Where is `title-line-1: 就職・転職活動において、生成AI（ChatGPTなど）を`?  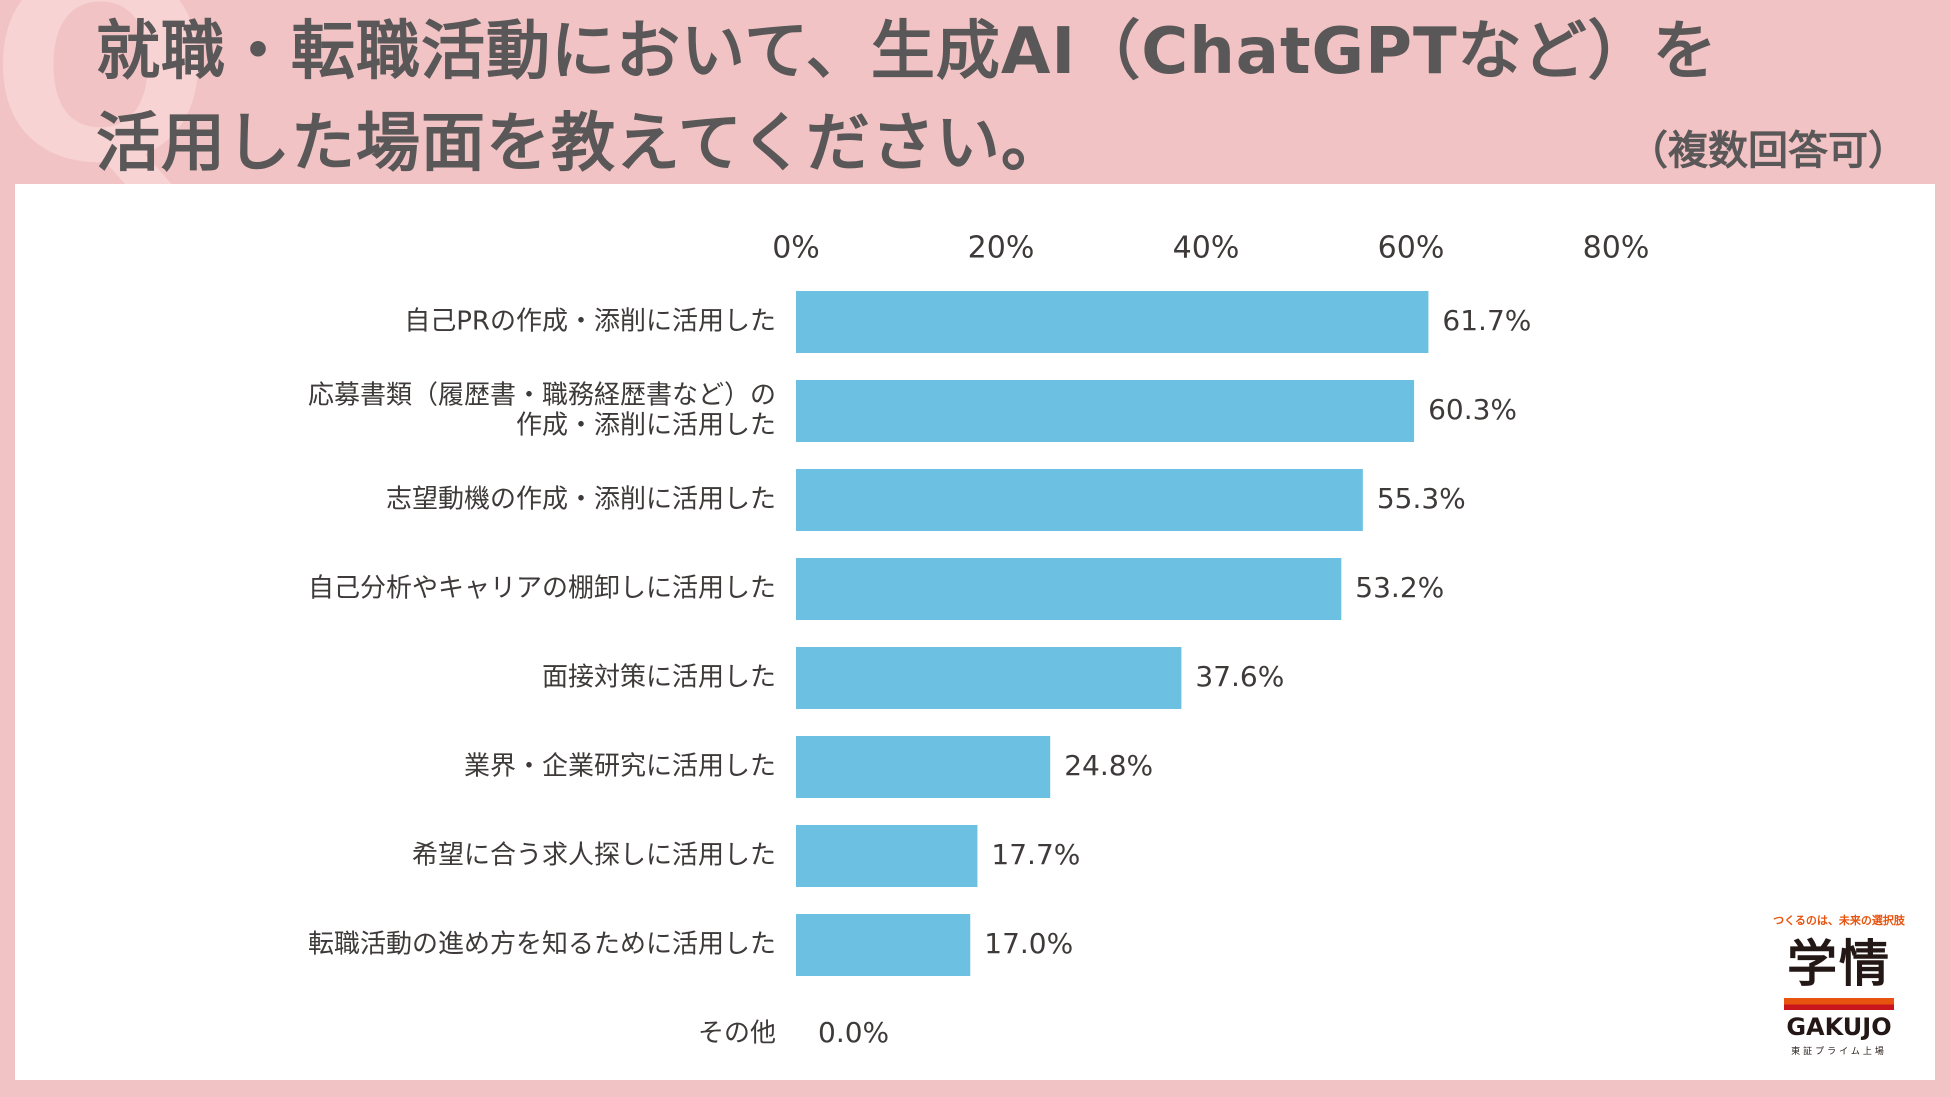 title-line-1: 就職・転職活動において、生成AI（ChatGPTなど）を is located at coordinates (907, 52).